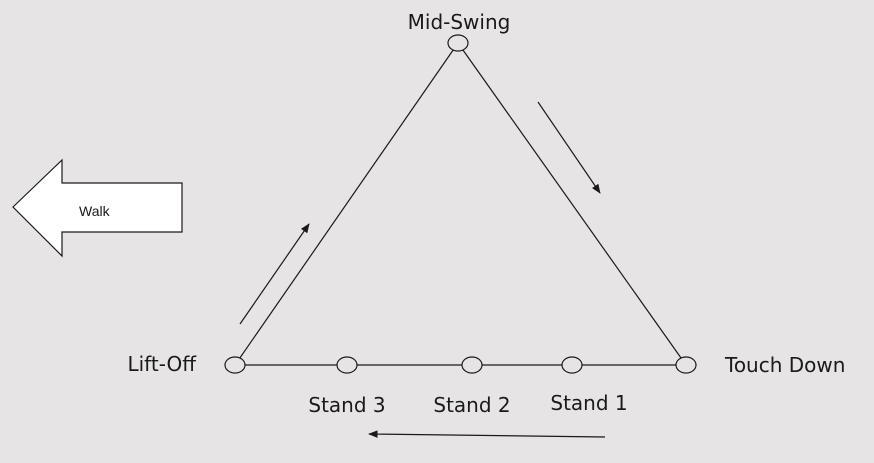 This screenshot has width=874, height=463. I want to click on walk-direction-arrow: Walk, so click(97, 208).